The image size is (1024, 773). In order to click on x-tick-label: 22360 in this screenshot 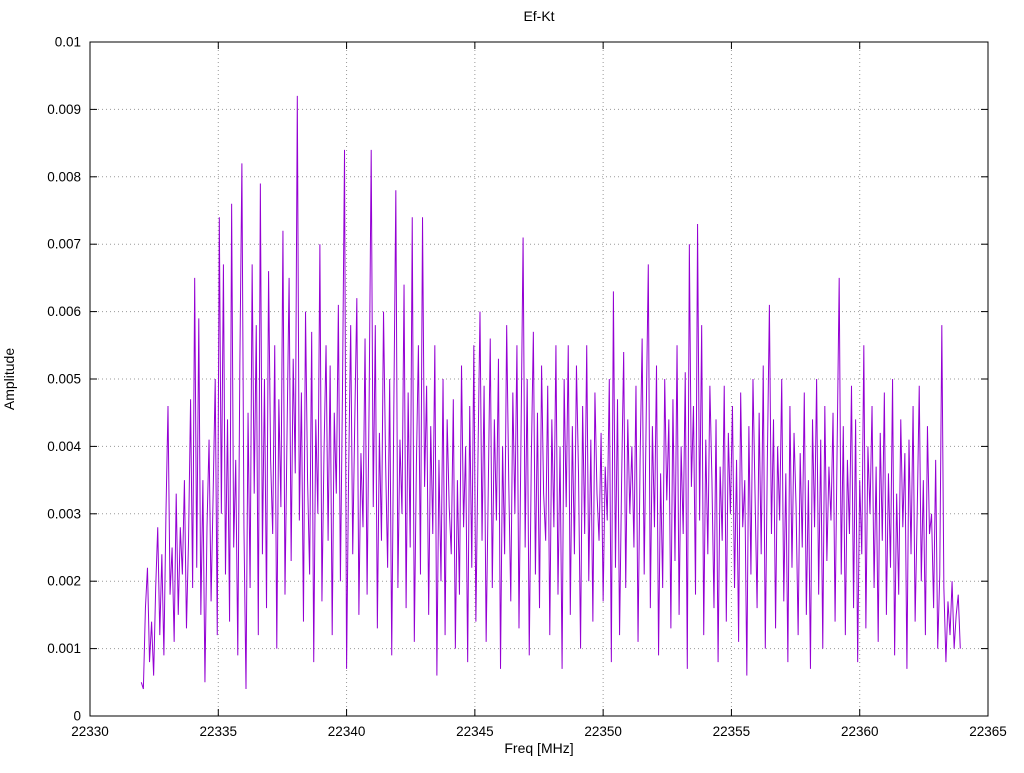, I will do `click(860, 731)`.